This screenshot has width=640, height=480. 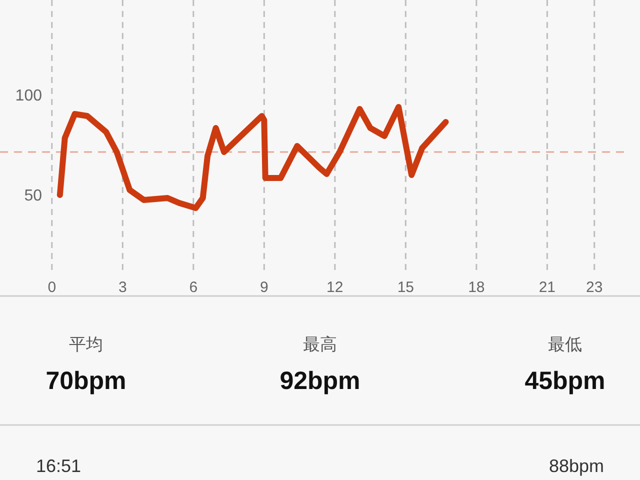 I want to click on x-tick-label: 3, so click(x=122, y=287).